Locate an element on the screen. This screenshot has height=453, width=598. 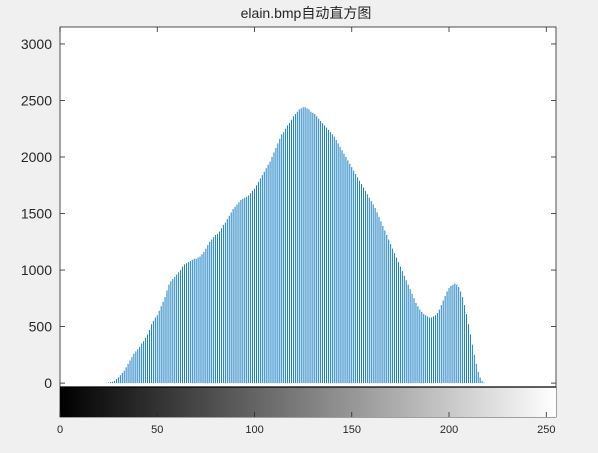
chart-title: elain.bmp自动直方图 is located at coordinates (306, 13).